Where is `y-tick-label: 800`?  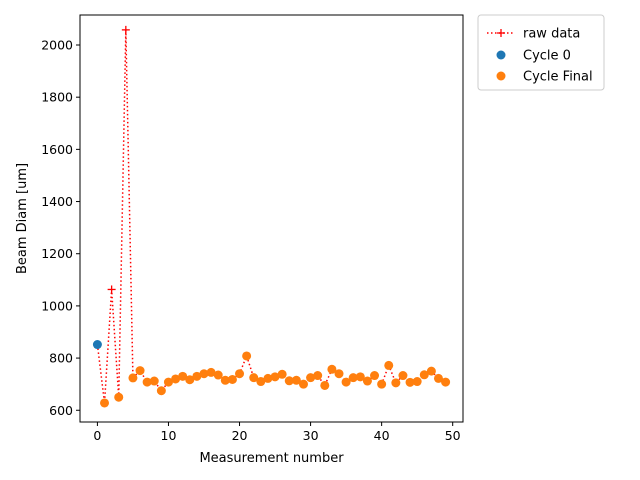
y-tick-label: 800 is located at coordinates (61, 358).